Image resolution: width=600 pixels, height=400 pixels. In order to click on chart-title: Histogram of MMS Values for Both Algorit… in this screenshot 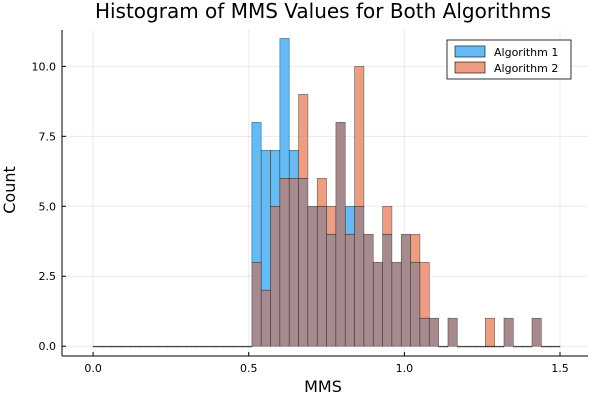, I will do `click(323, 11)`.